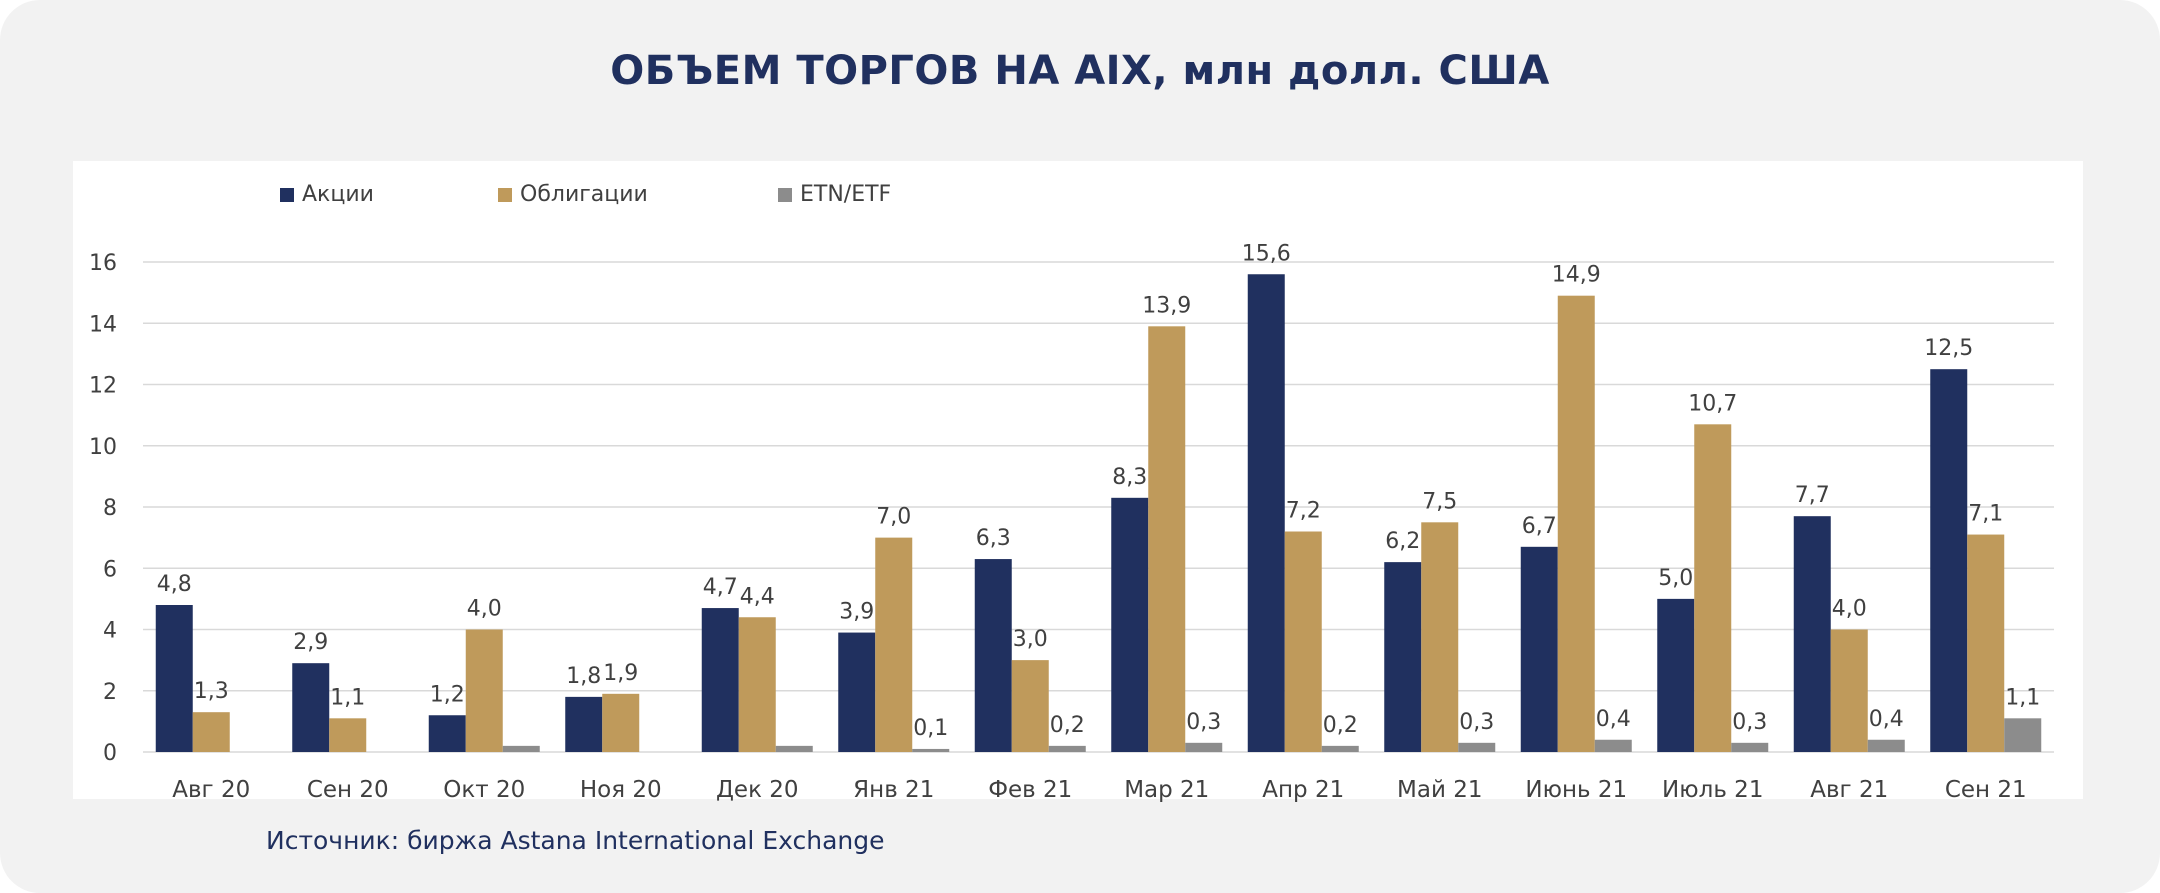 This screenshot has width=2160, height=893. Describe the element at coordinates (893, 517) in the screenshot. I see `data-label: 7,0` at that location.